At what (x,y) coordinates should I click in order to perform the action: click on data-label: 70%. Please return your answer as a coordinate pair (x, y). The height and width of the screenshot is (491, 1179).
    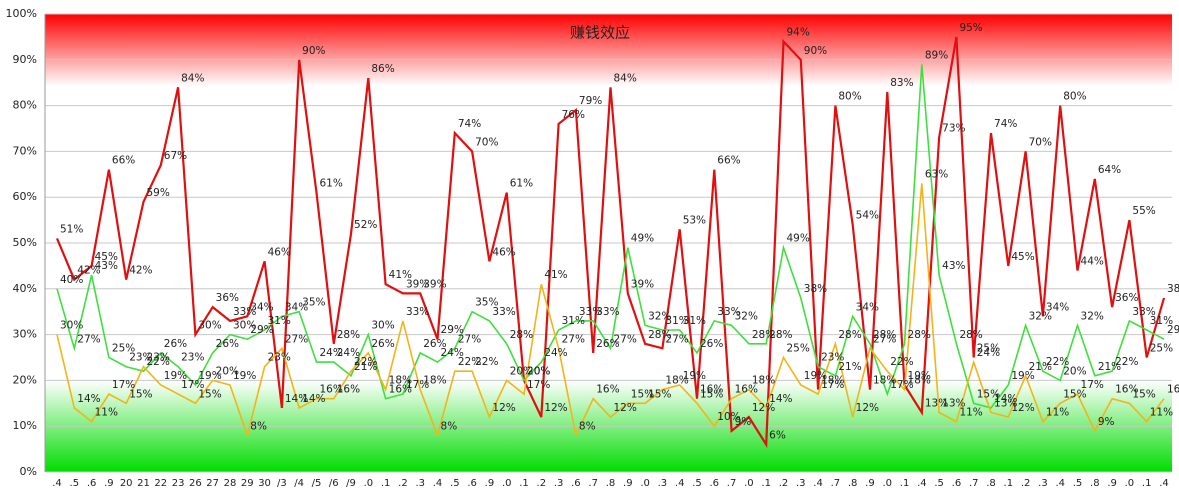
    Looking at the image, I should click on (1040, 142).